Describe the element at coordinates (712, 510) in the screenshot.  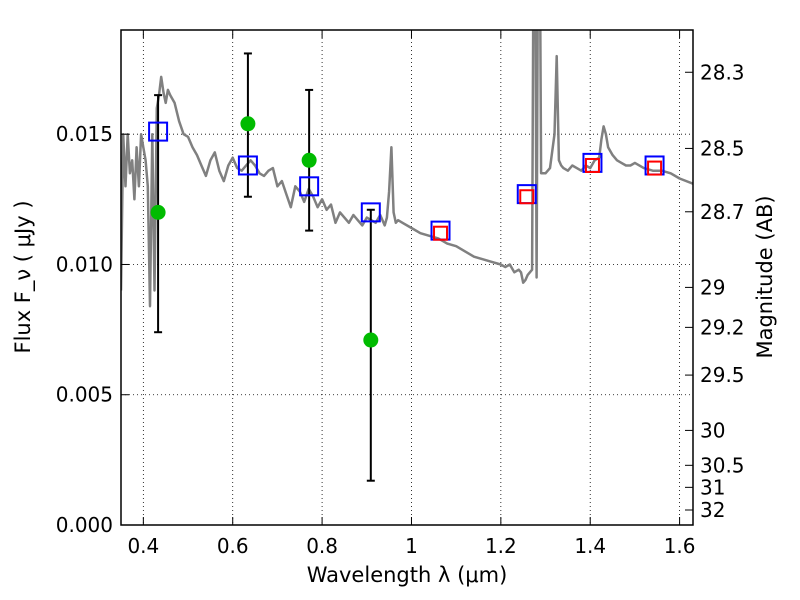
I see `mag-tick-label: 32` at that location.